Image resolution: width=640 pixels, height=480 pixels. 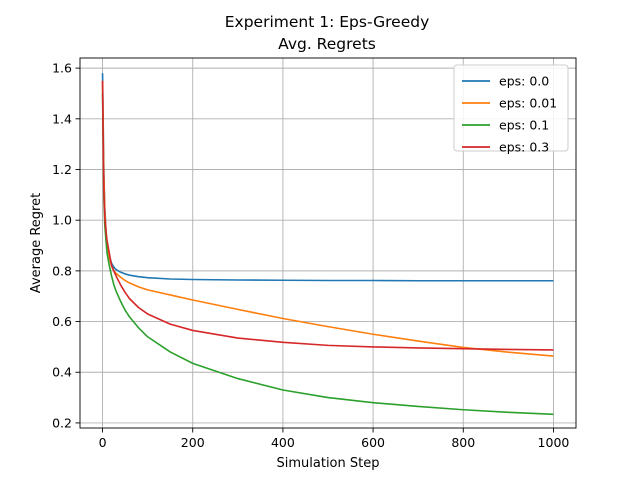 I want to click on y-tick-label: 1.4, so click(x=62, y=118).